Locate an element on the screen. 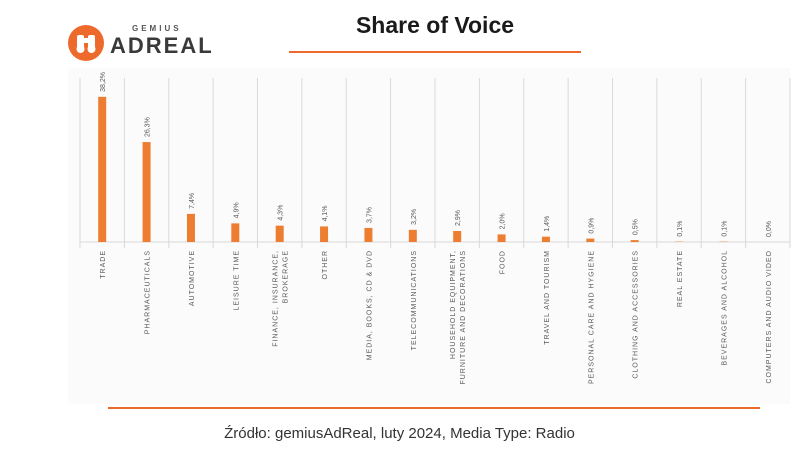  data-label: 3,7% is located at coordinates (369, 215).